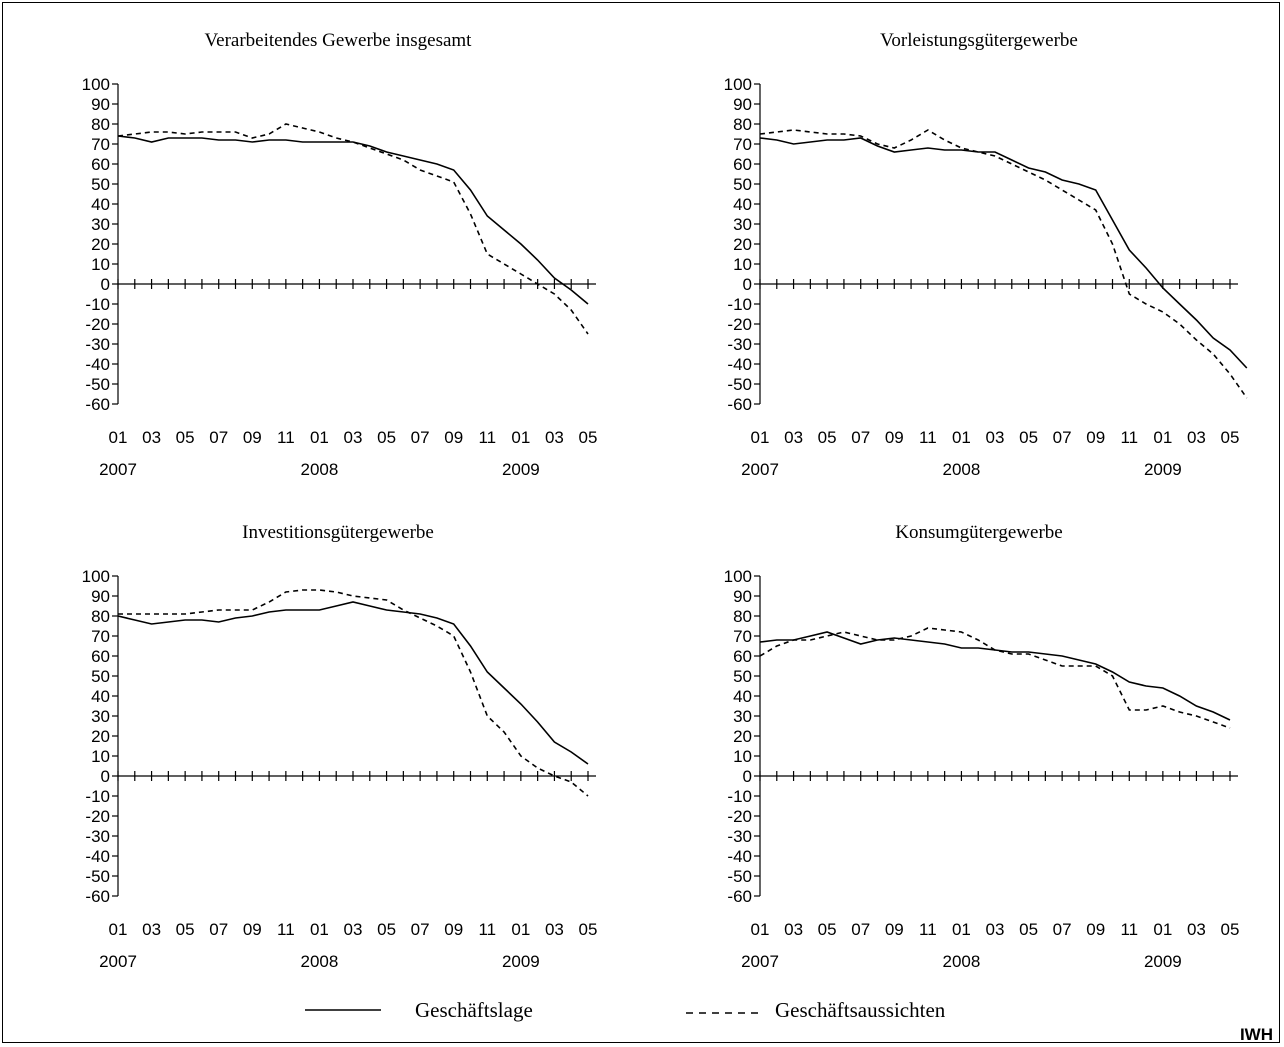 The height and width of the screenshot is (1047, 1284). What do you see at coordinates (474, 1010) in the screenshot?
I see `legend-label-geschaeftslage: Geschäftslage` at bounding box center [474, 1010].